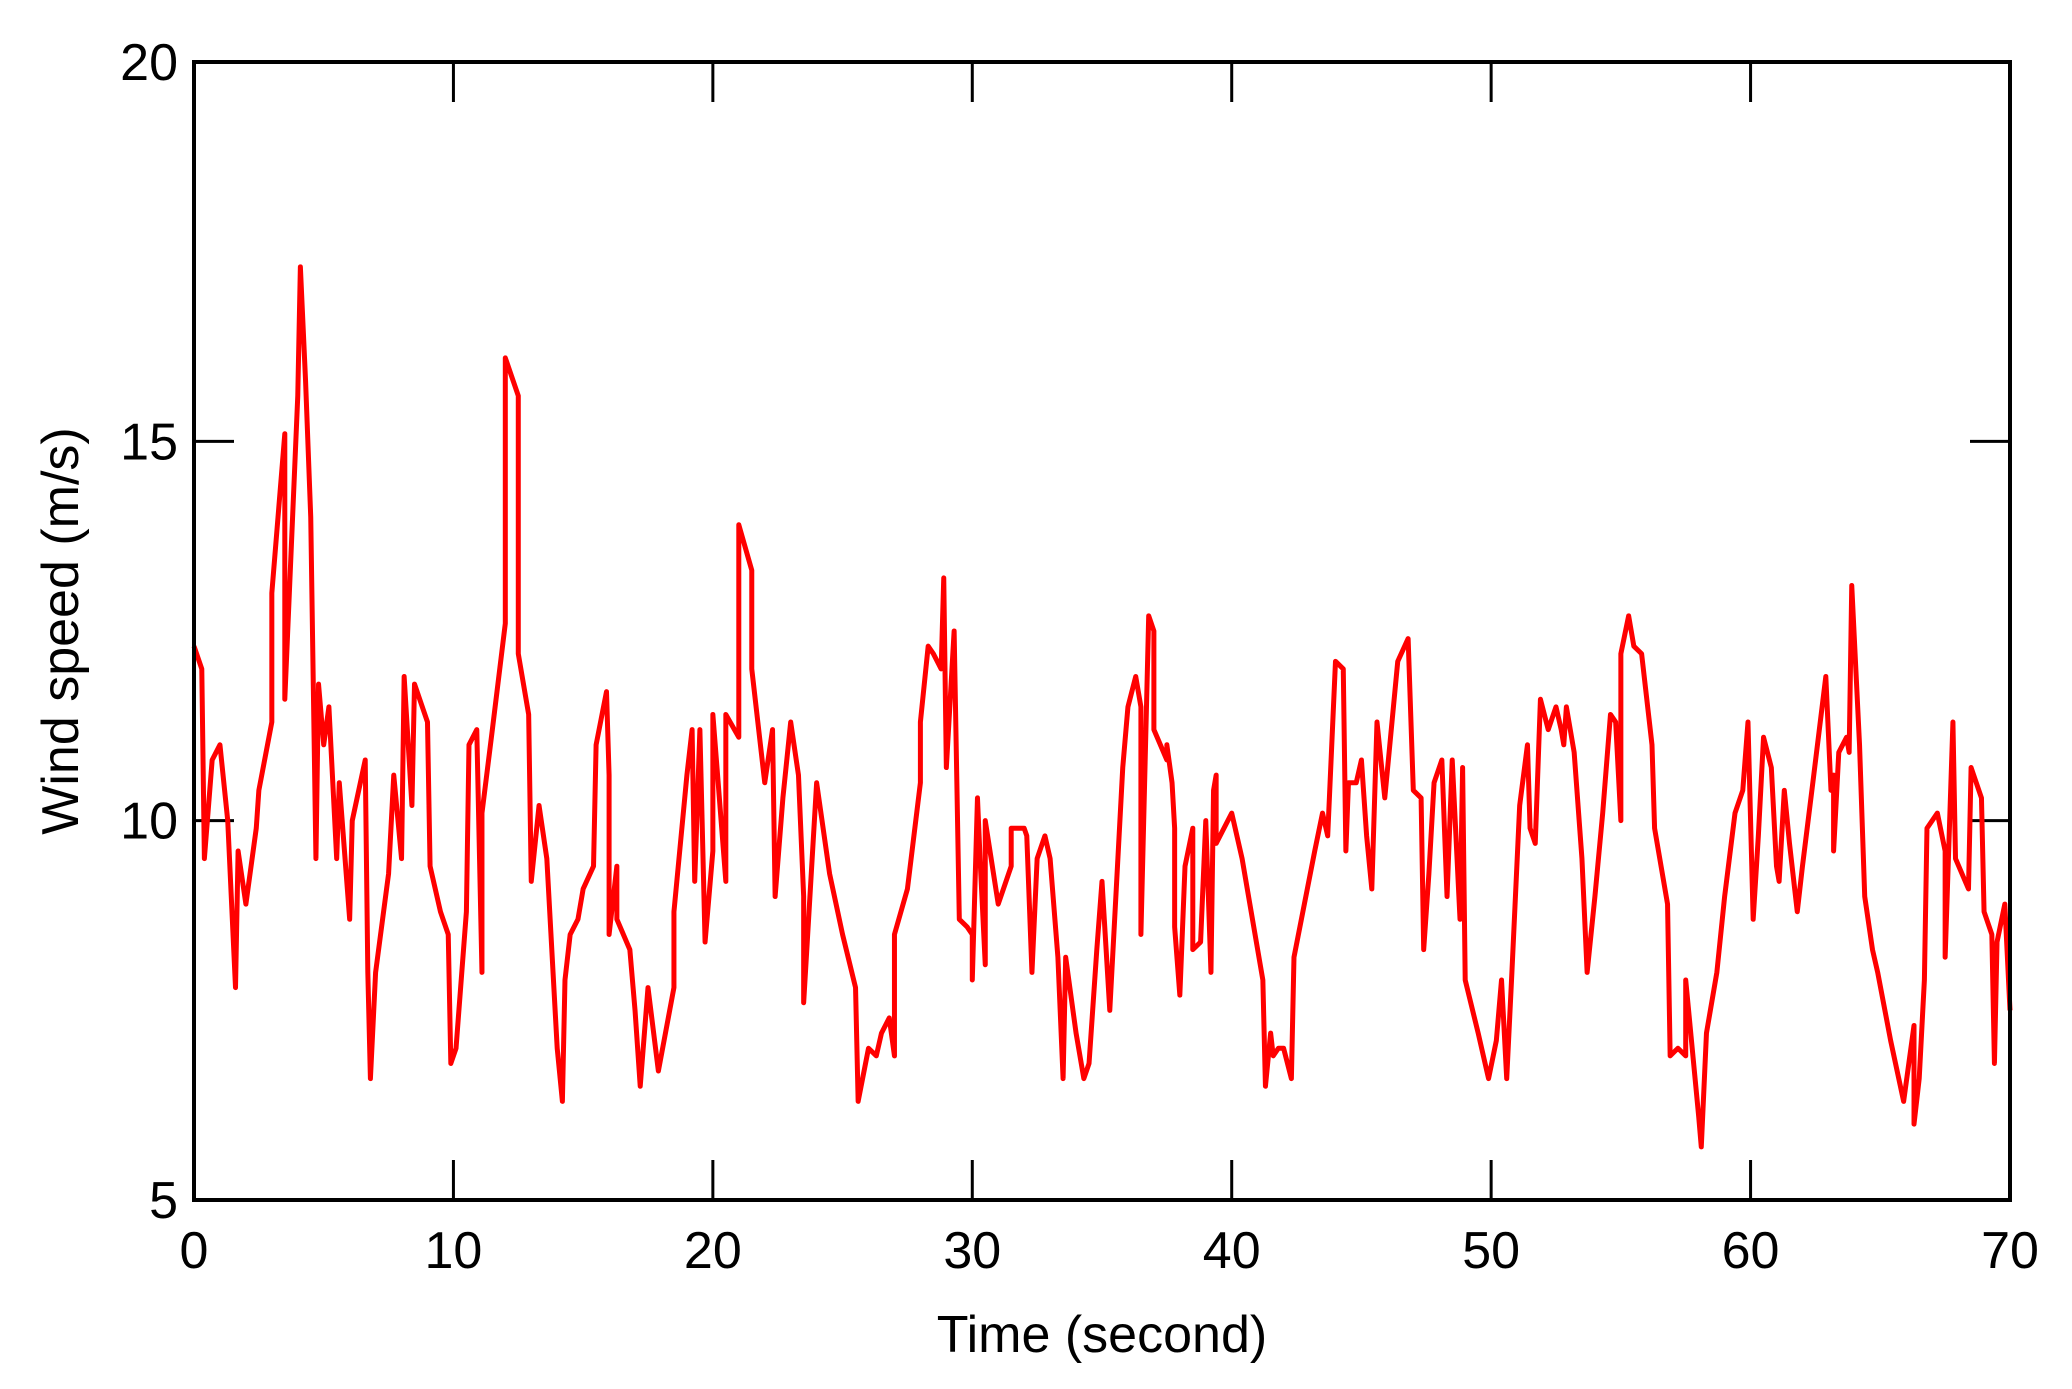 This screenshot has height=1389, width=2072. What do you see at coordinates (1751, 1251) in the screenshot?
I see `x-tick-label: 60` at bounding box center [1751, 1251].